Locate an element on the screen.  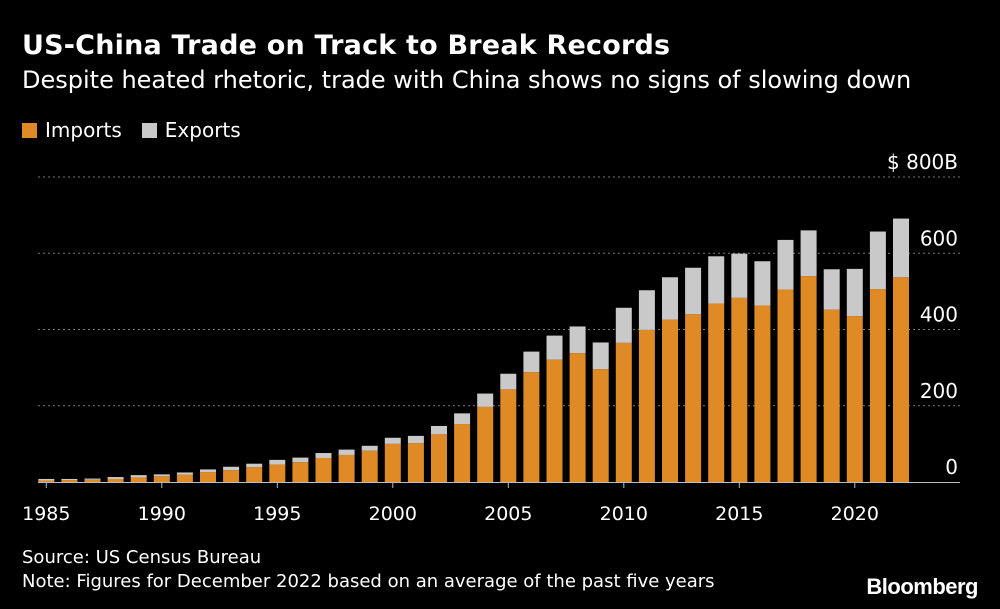
bar-exports-2013 is located at coordinates (693, 291).